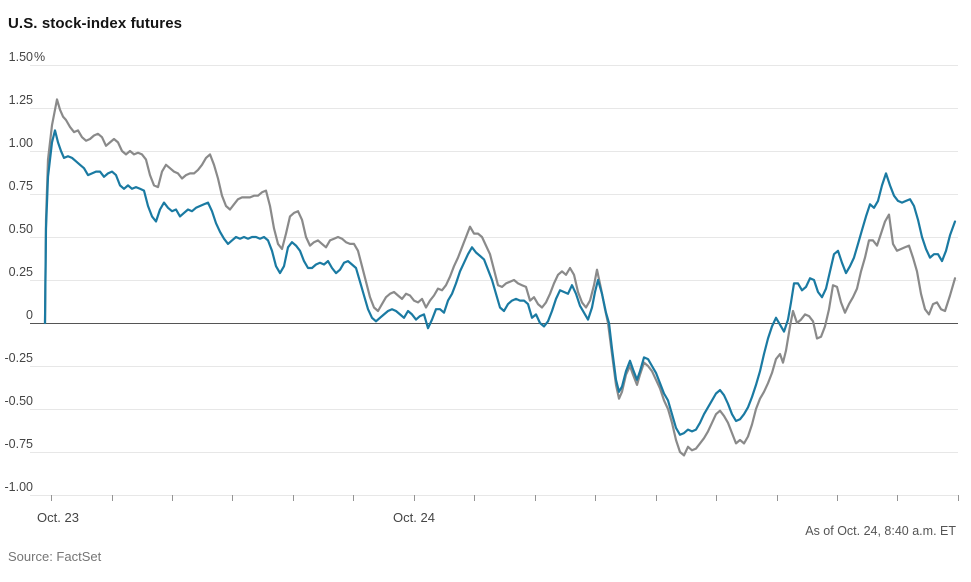  What do you see at coordinates (21, 272) in the screenshot?
I see `y-tick-label: 0.25` at bounding box center [21, 272].